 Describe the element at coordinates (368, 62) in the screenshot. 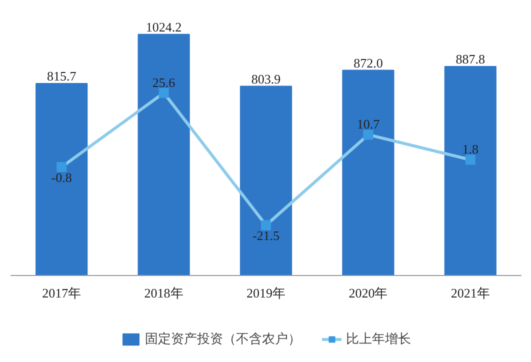

I see `data-label: 872.0` at that location.